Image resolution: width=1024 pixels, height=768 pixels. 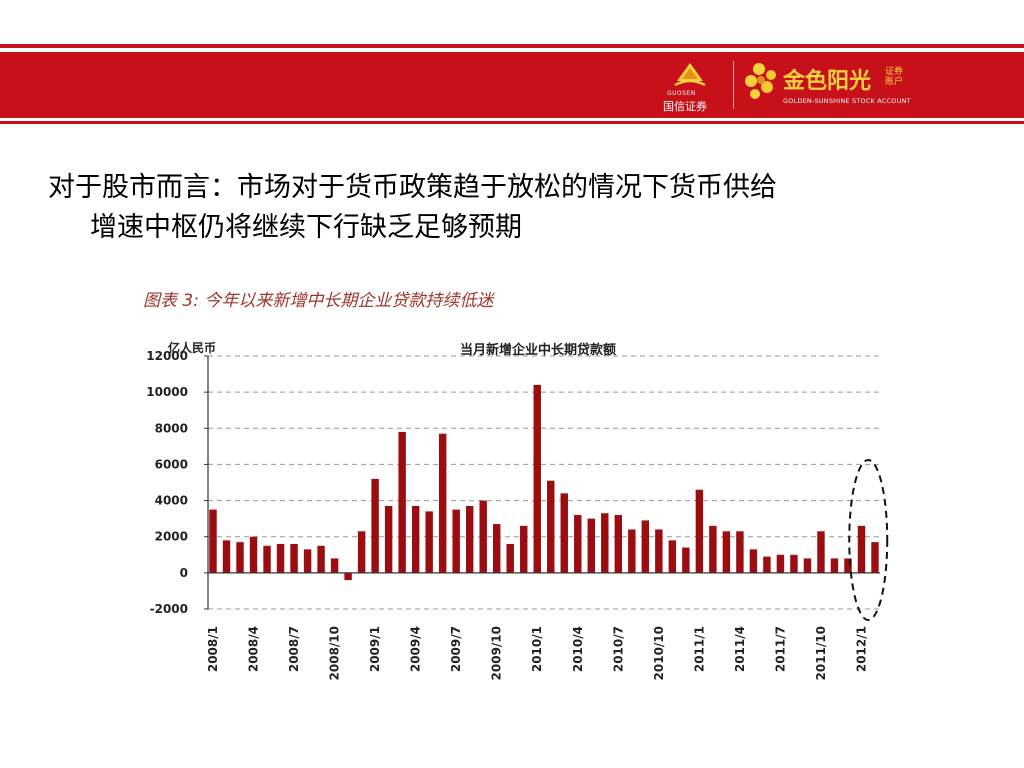 What do you see at coordinates (681, 93) in the screenshot?
I see `guosen-english-name: GUOSEN` at bounding box center [681, 93].